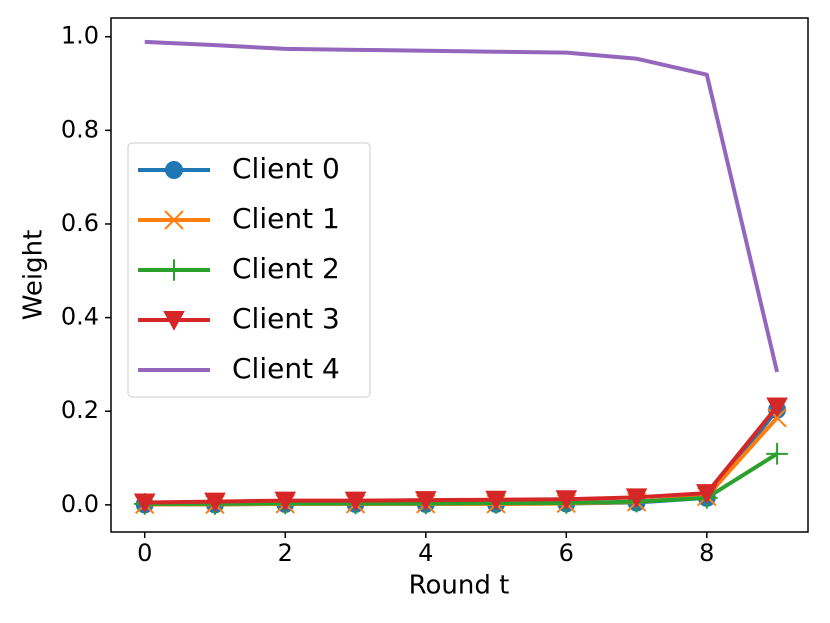  I want to click on x-axis-label: Round t, so click(459, 586).